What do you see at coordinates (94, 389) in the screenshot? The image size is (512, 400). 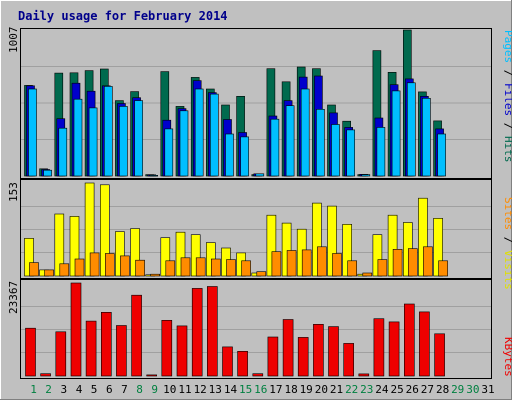 I see `day-label: 5` at bounding box center [94, 389].